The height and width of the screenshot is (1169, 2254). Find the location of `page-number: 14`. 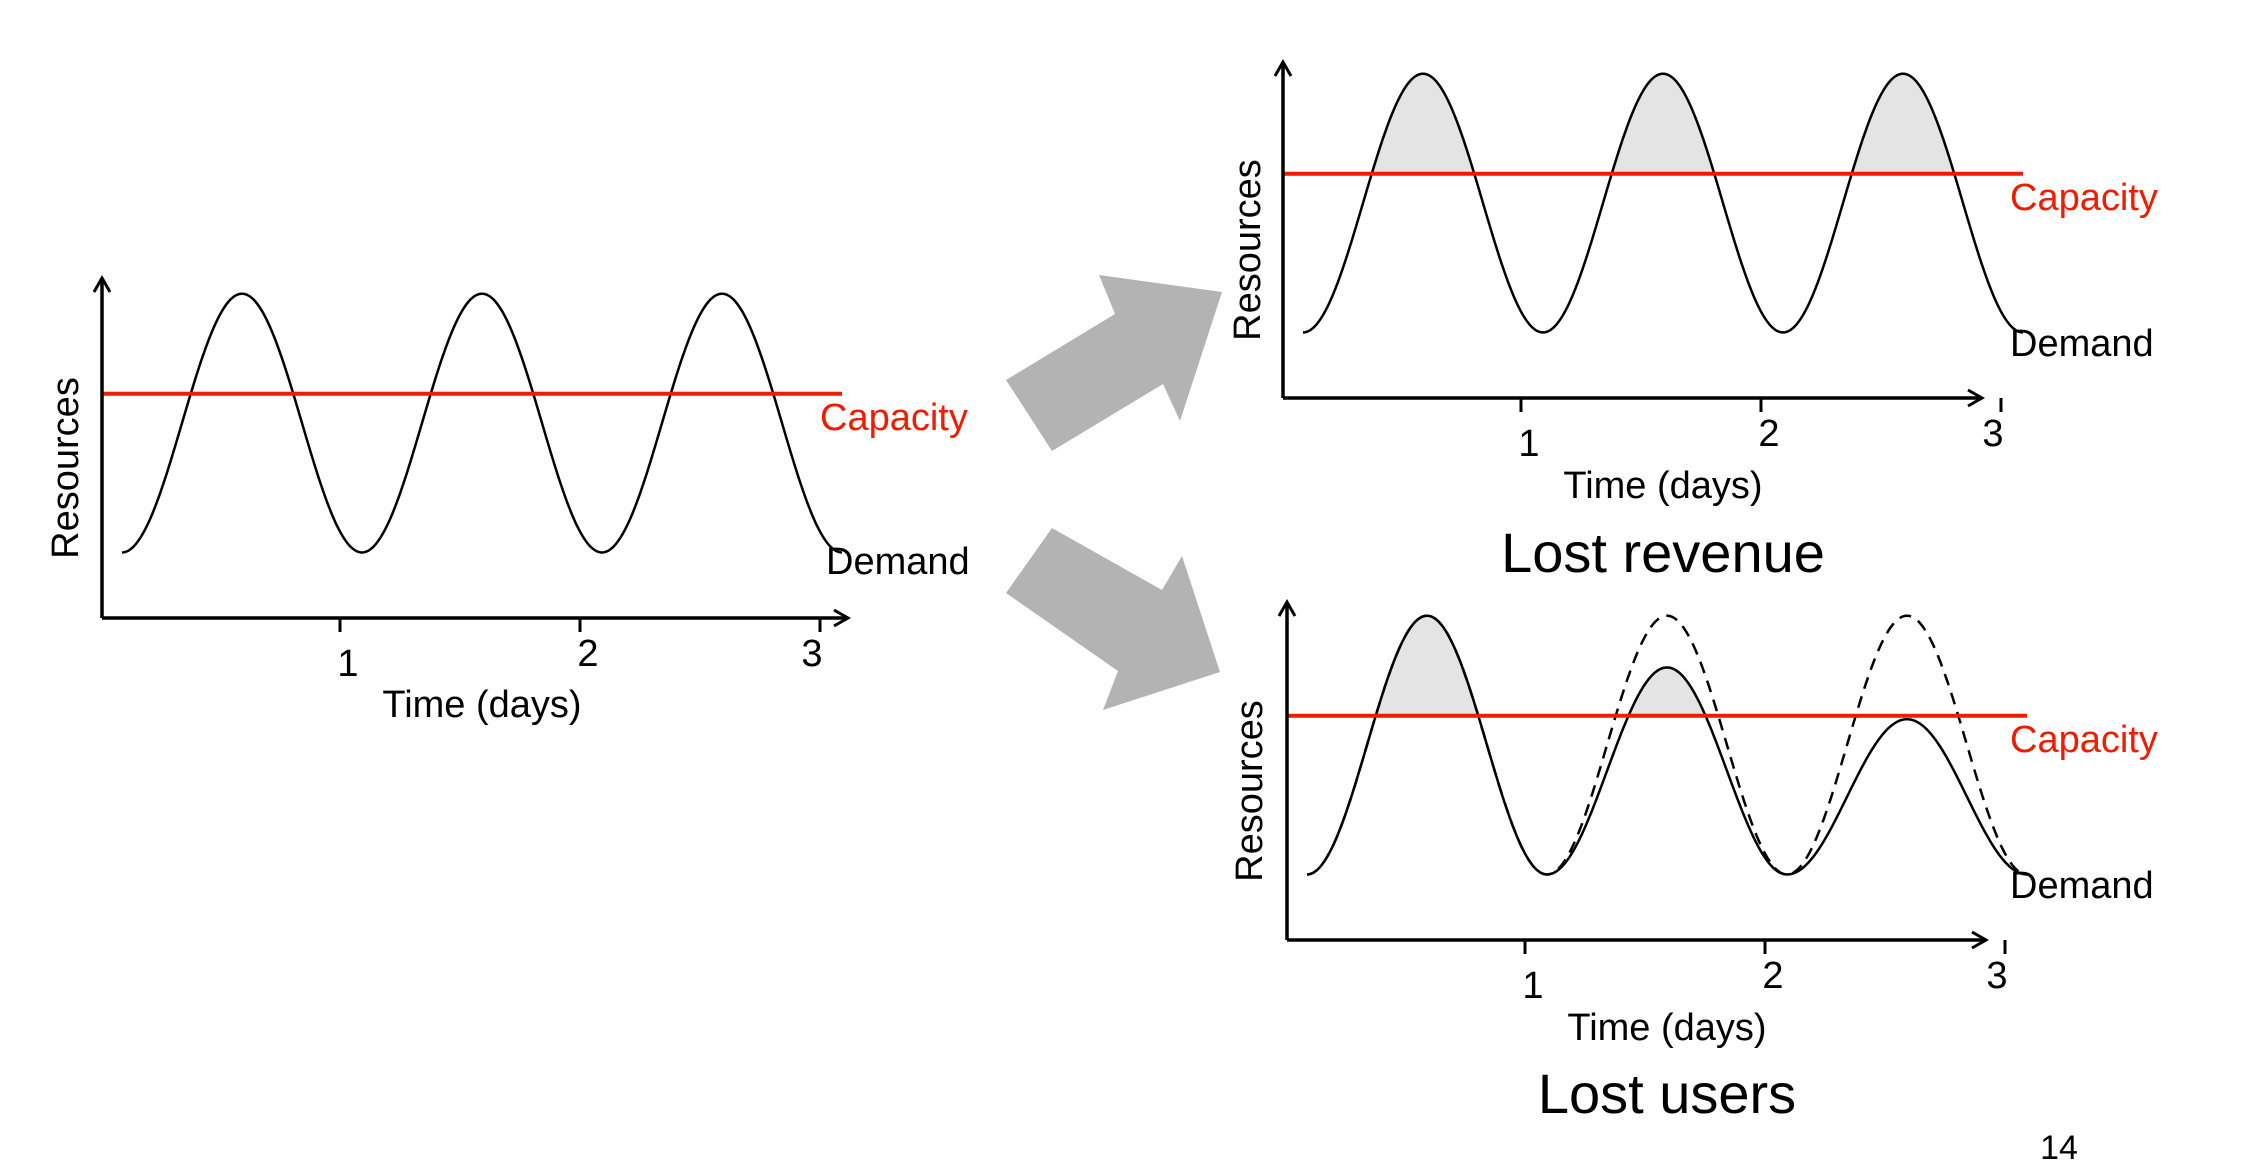

page-number: 14 is located at coordinates (2059, 1148).